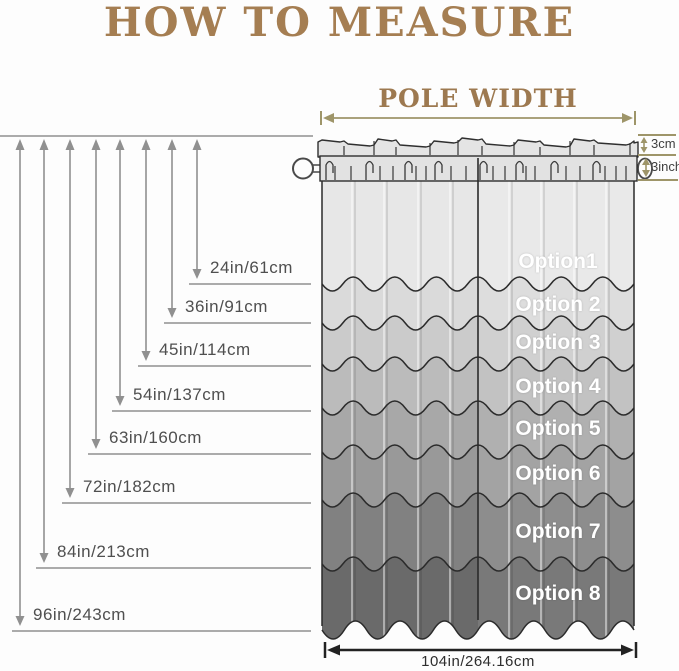 The image size is (679, 671). I want to click on length-label: 72in/182cm, so click(129, 486).